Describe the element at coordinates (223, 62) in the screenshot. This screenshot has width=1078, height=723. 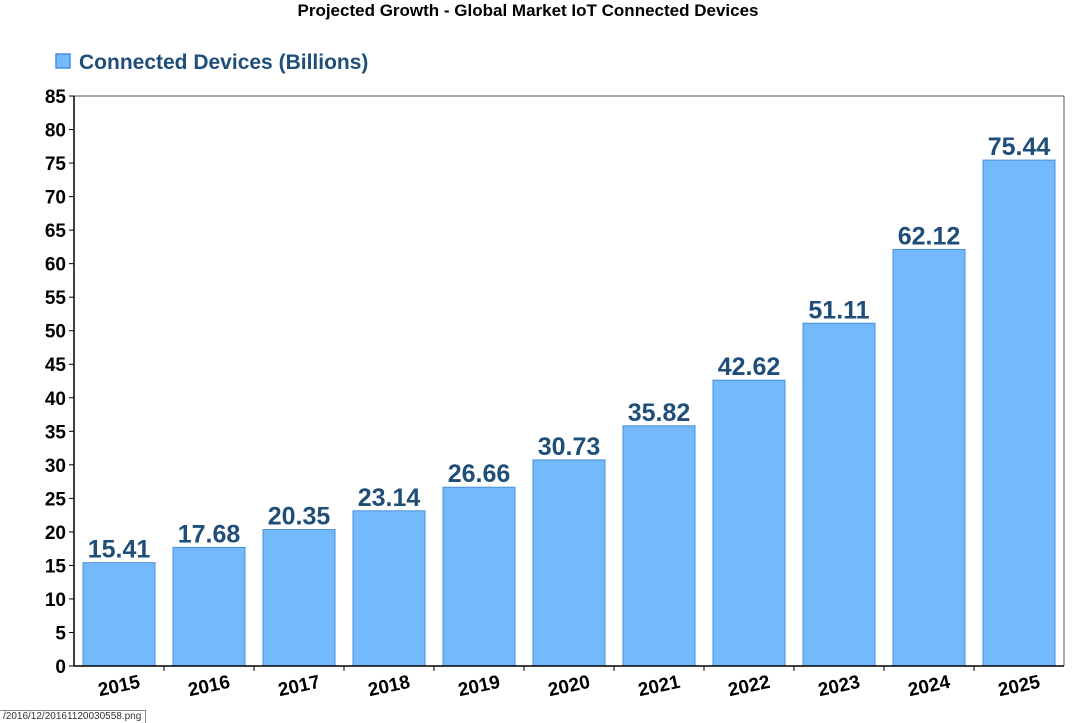
I see `legend-label: Connected Devices (Billions)` at that location.